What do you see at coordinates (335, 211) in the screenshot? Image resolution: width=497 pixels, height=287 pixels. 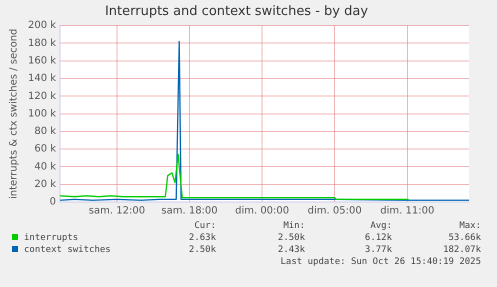 I see `x-tick-label: dim. 05:00` at bounding box center [335, 211].